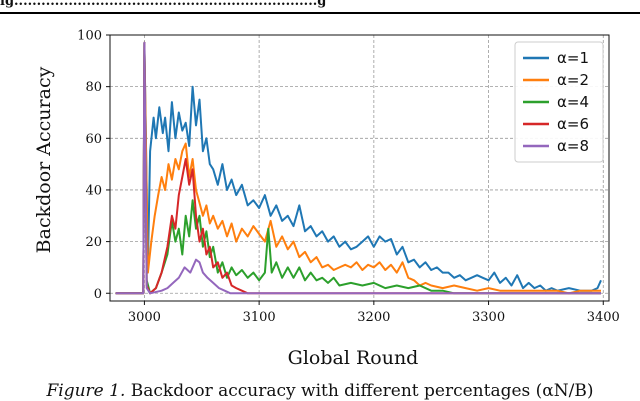 This screenshot has height=401, width=640. What do you see at coordinates (93, 190) in the screenshot?
I see `y-tick-label: 40` at bounding box center [93, 190].